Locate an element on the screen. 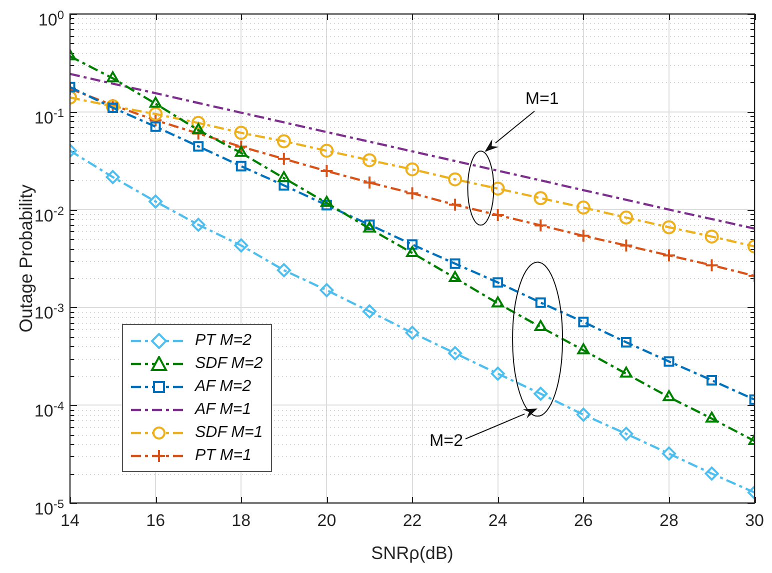 The height and width of the screenshot is (573, 772). x-tick-label: 14 is located at coordinates (70, 520).